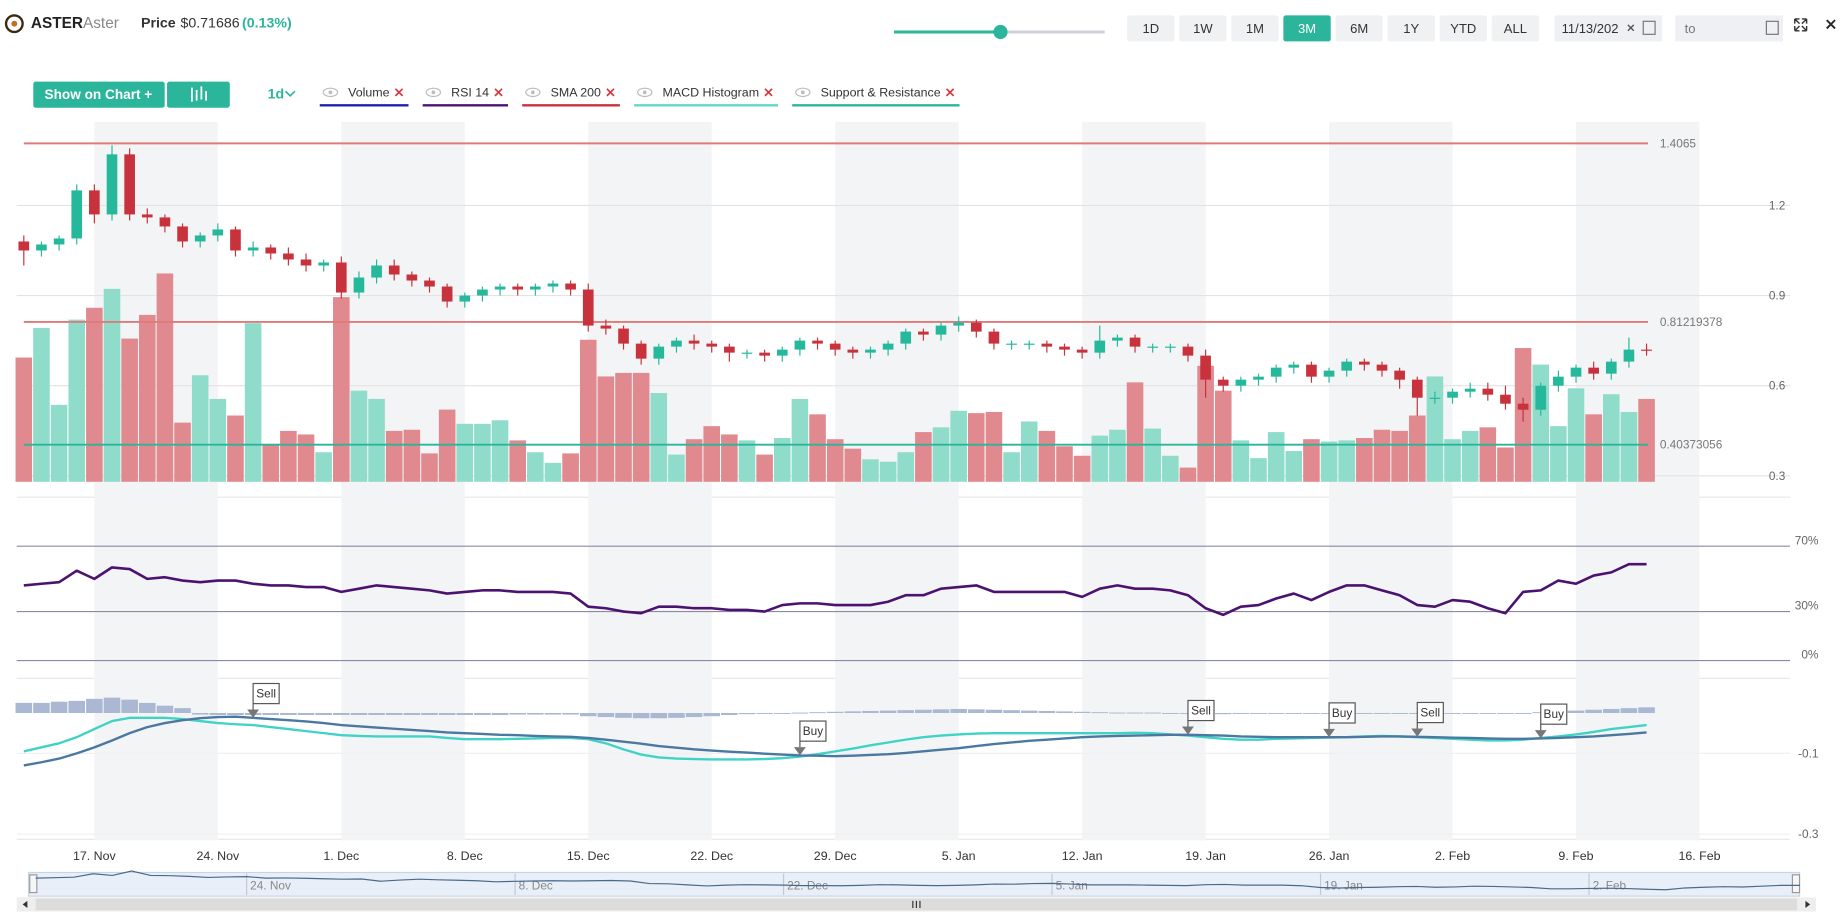  I want to click on range-button-label: 3M, so click(1307, 28).